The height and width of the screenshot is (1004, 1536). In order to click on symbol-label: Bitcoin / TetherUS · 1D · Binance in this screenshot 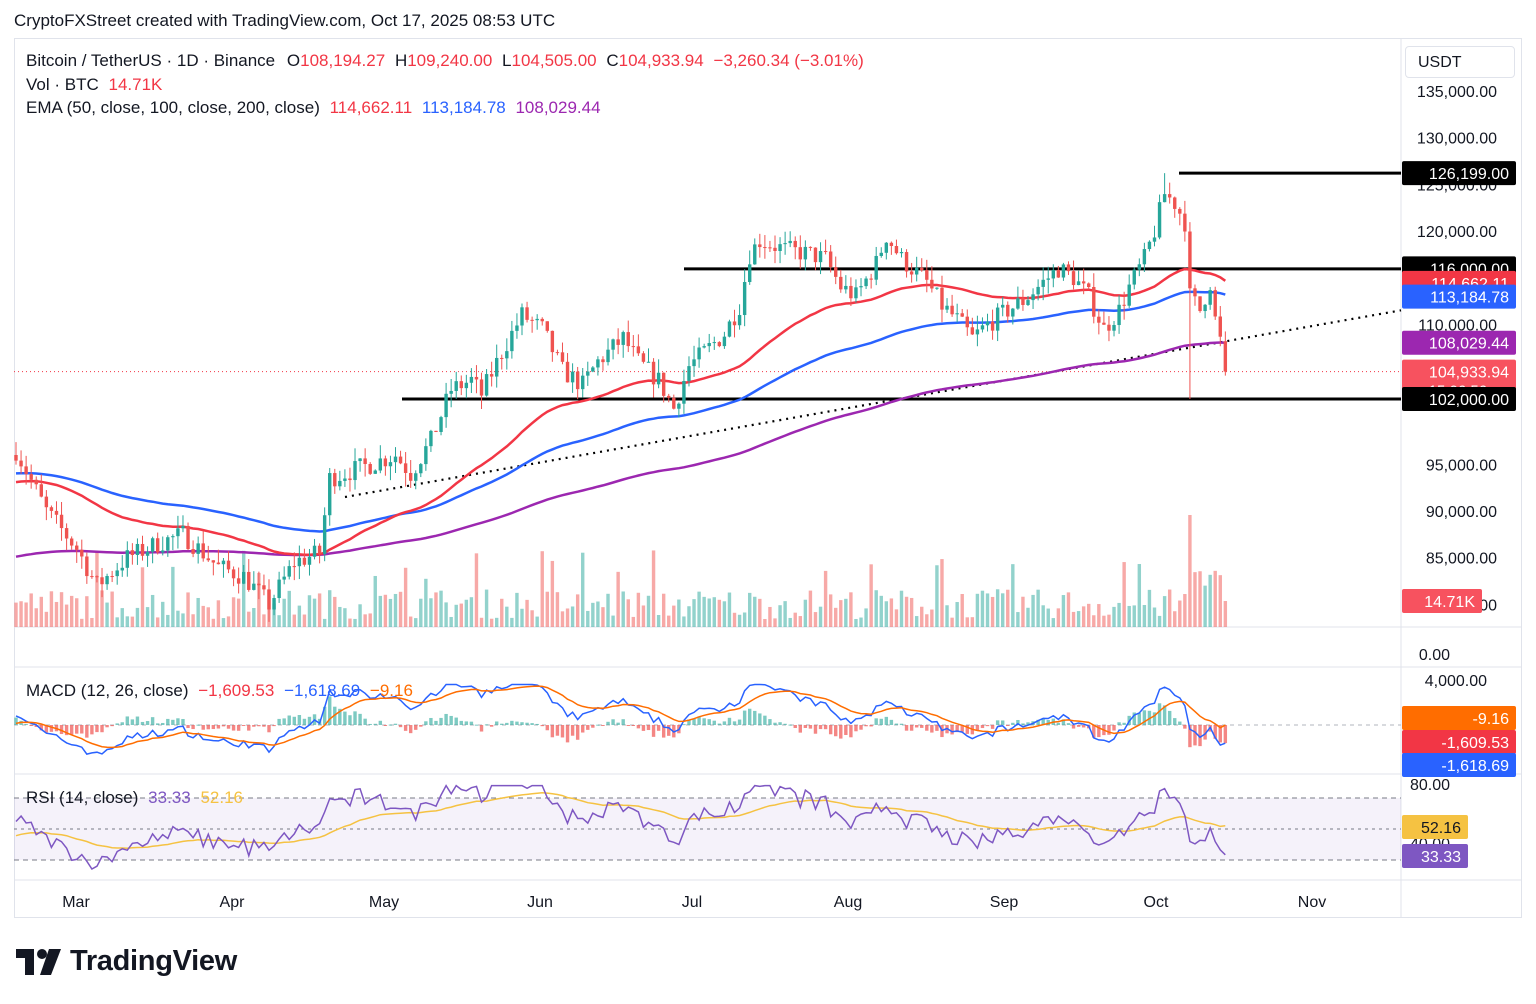, I will do `click(151, 60)`.